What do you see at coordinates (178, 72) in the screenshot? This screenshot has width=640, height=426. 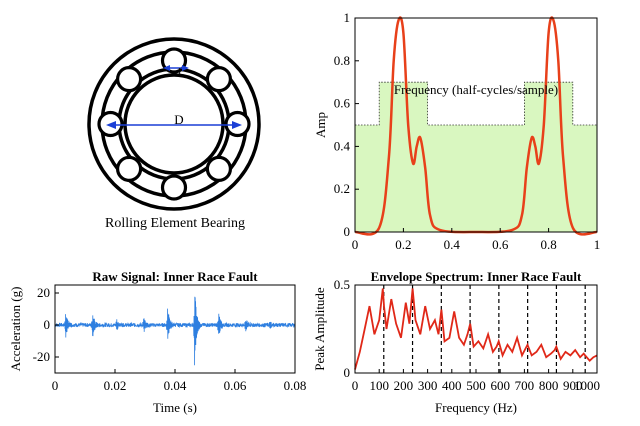 I see `ball-diameter-label: d` at bounding box center [178, 72].